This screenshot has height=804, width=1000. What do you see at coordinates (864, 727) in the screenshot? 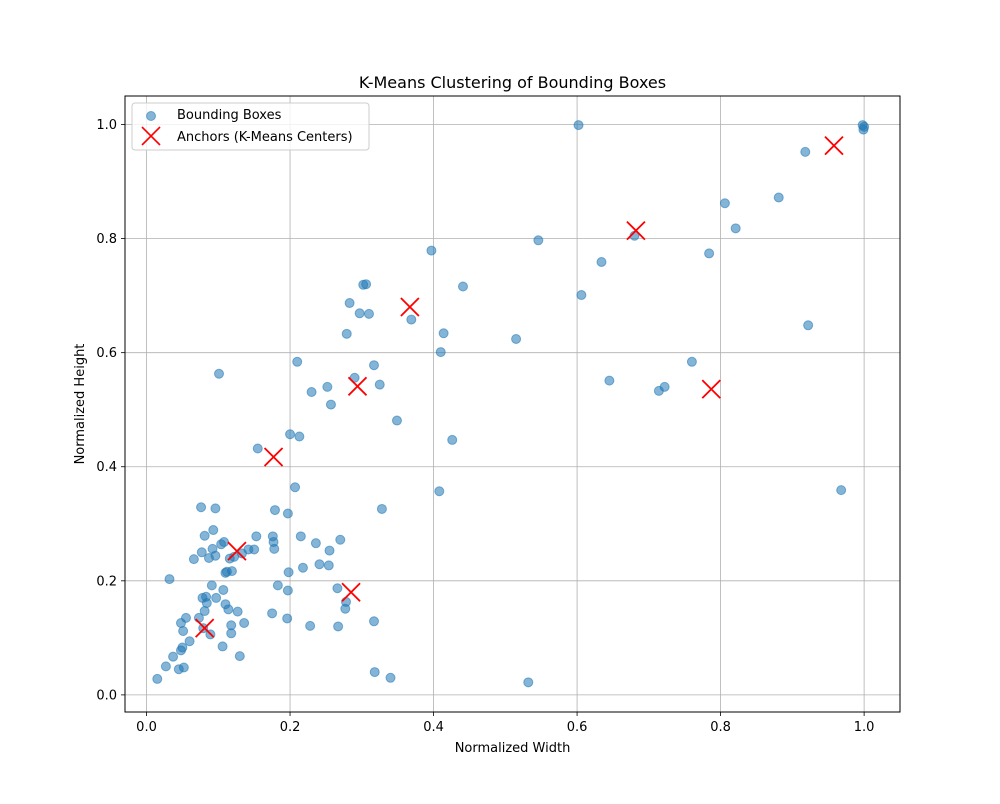
I see `x-tick-label: 1.0` at bounding box center [864, 727].